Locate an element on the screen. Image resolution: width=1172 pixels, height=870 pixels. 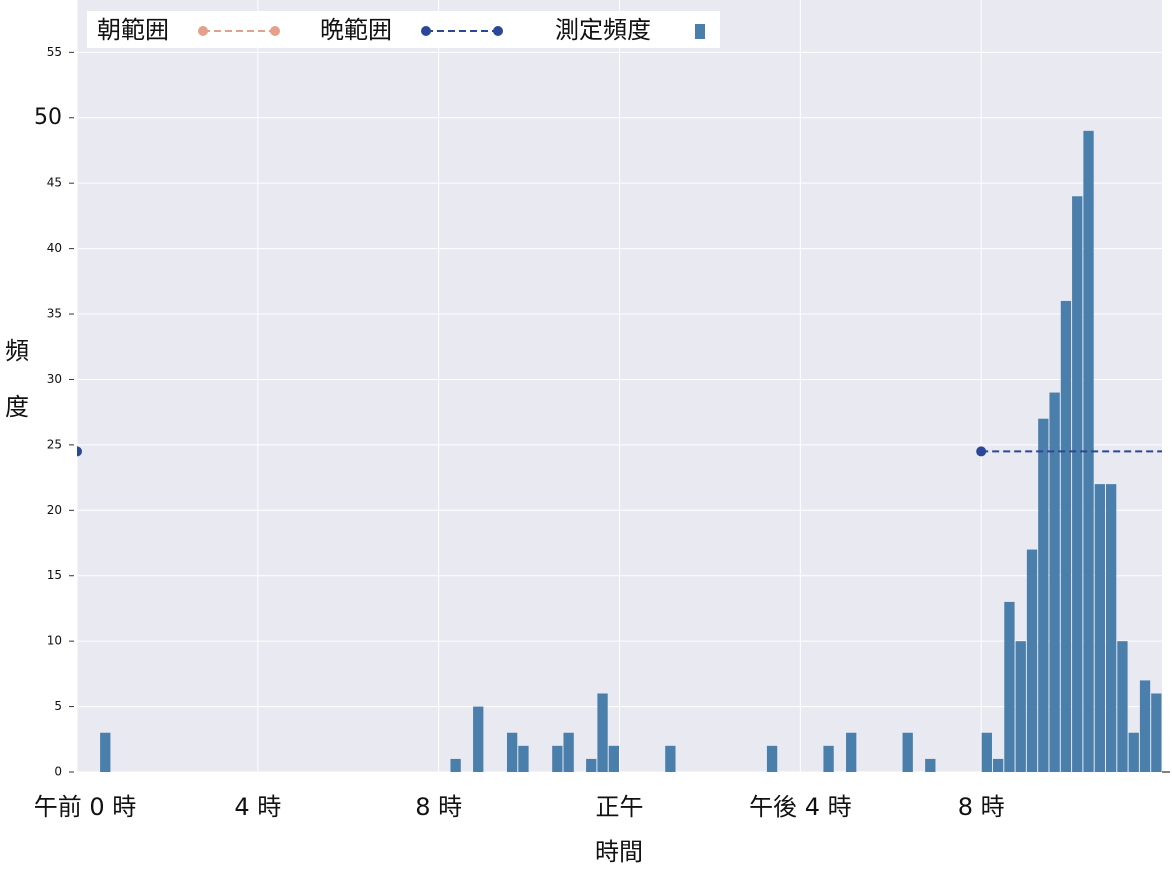
y-axis-label-char: 頻 is located at coordinates (17, 351).